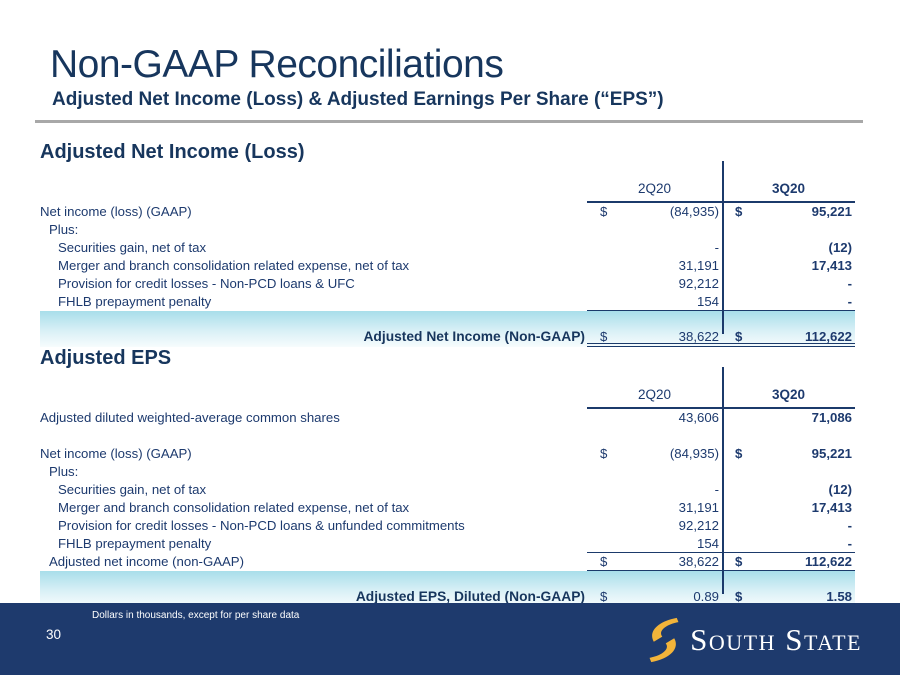  I want to click on value: 92,212, so click(698, 525).